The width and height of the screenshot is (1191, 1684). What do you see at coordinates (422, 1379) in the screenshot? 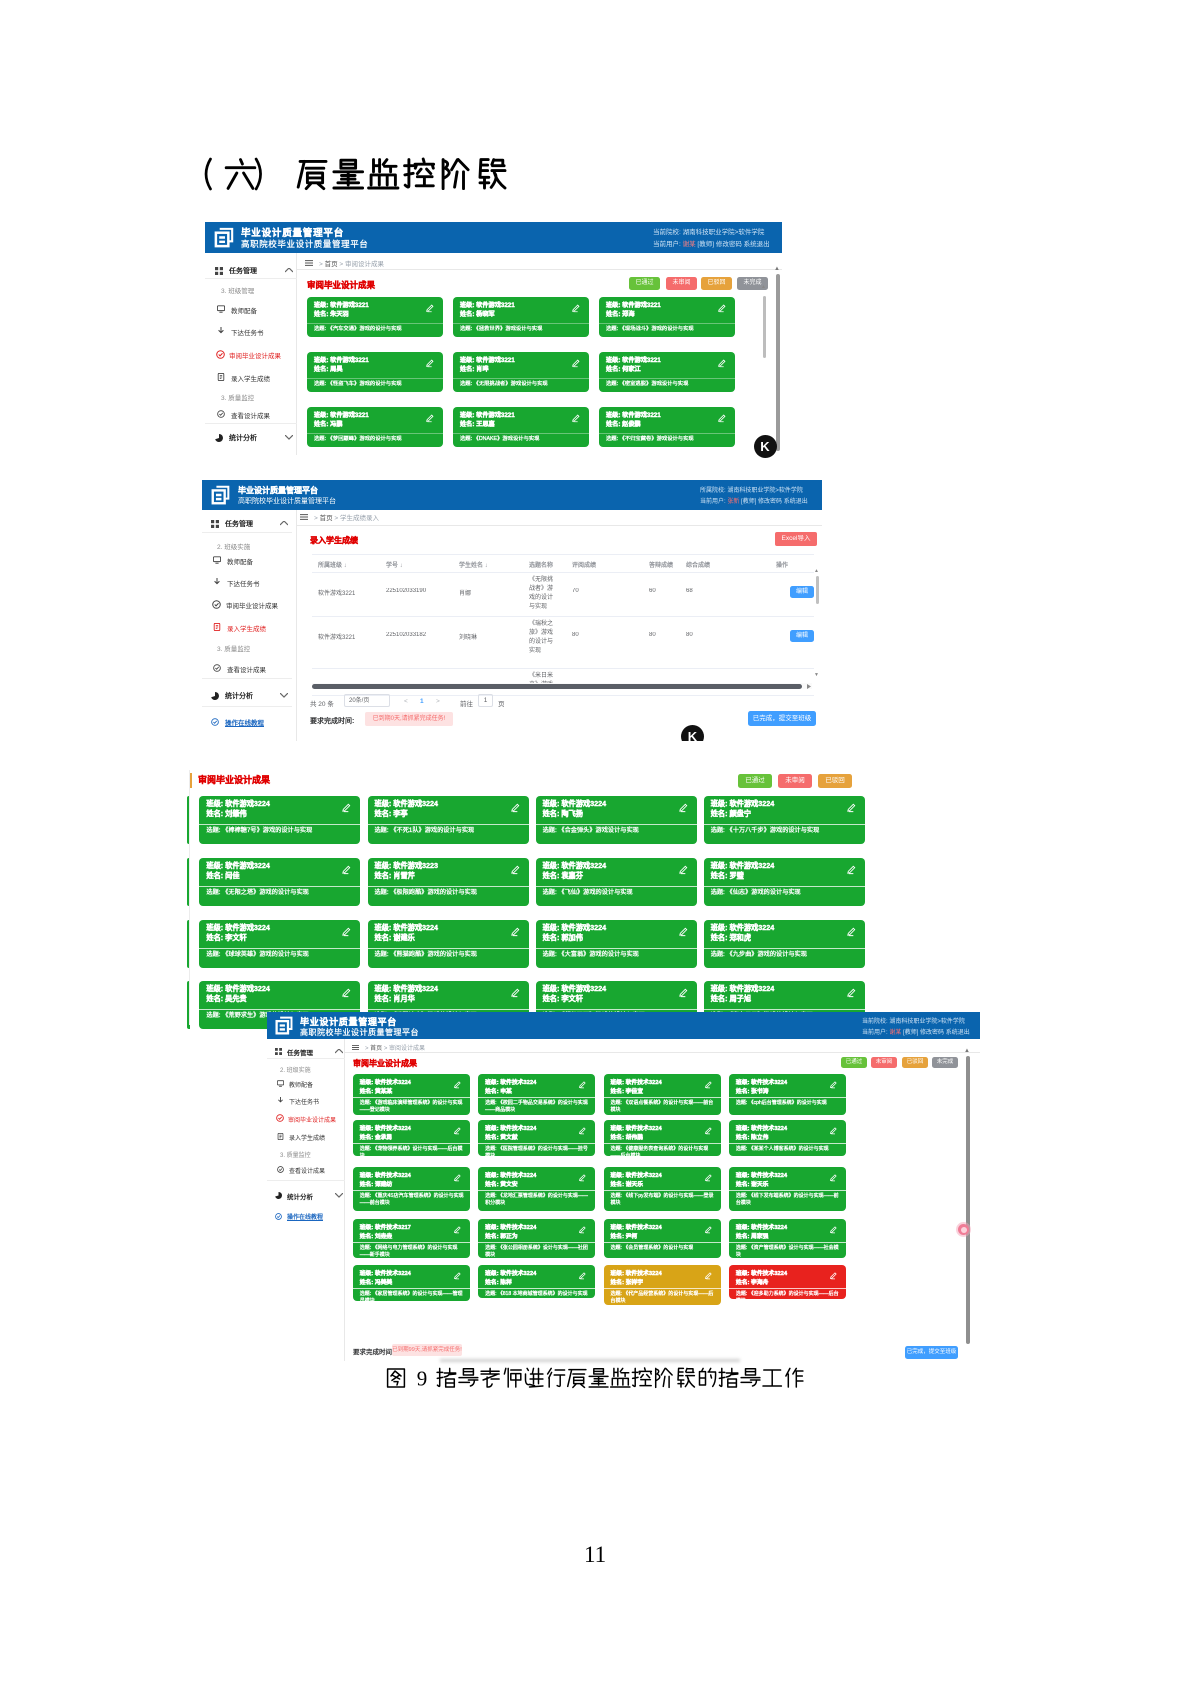
I see `svg-text: 9` at bounding box center [422, 1379].